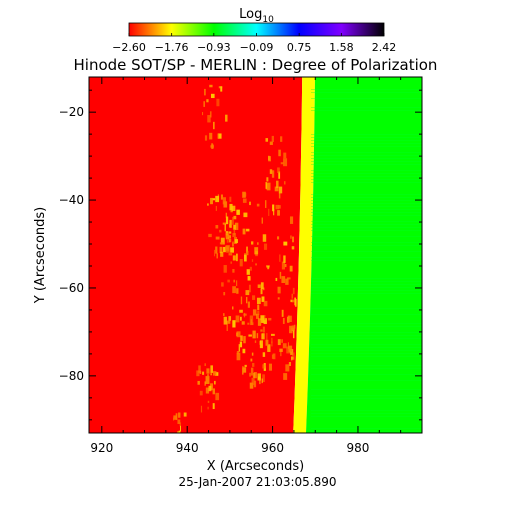  Describe the element at coordinates (341, 47) in the screenshot. I see `colorbar-tick-label: 1.58` at that location.